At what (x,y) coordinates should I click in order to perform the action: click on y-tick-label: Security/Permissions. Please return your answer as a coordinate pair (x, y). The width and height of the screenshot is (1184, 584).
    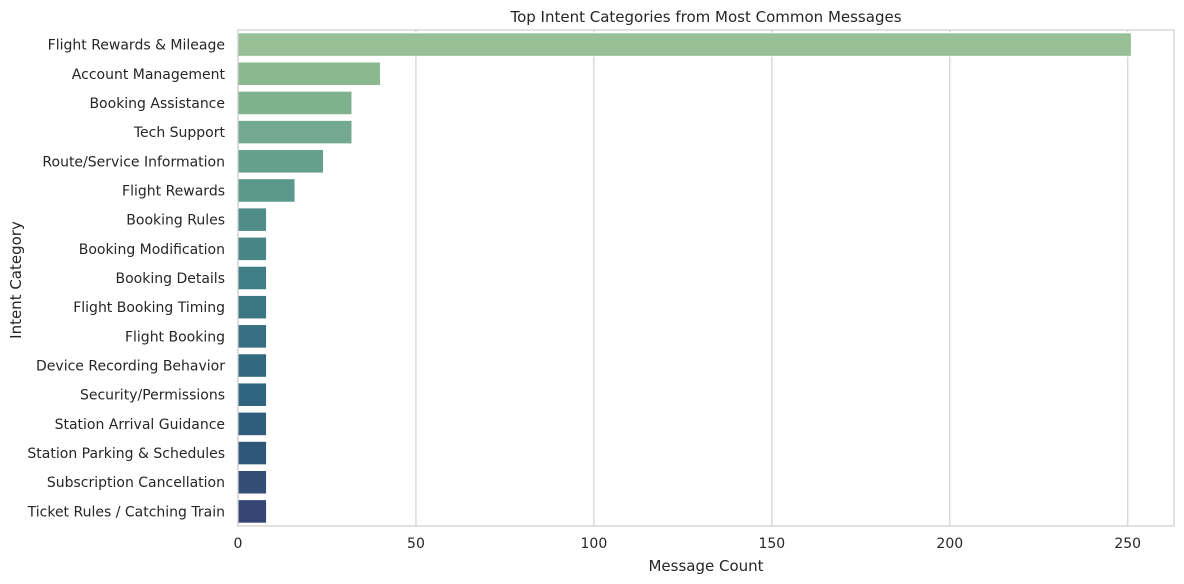
    Looking at the image, I should click on (152, 396).